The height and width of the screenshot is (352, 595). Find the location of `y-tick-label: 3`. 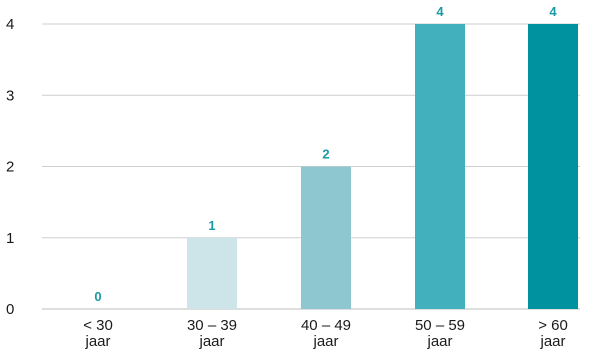

y-tick-label: 3 is located at coordinates (10, 95).